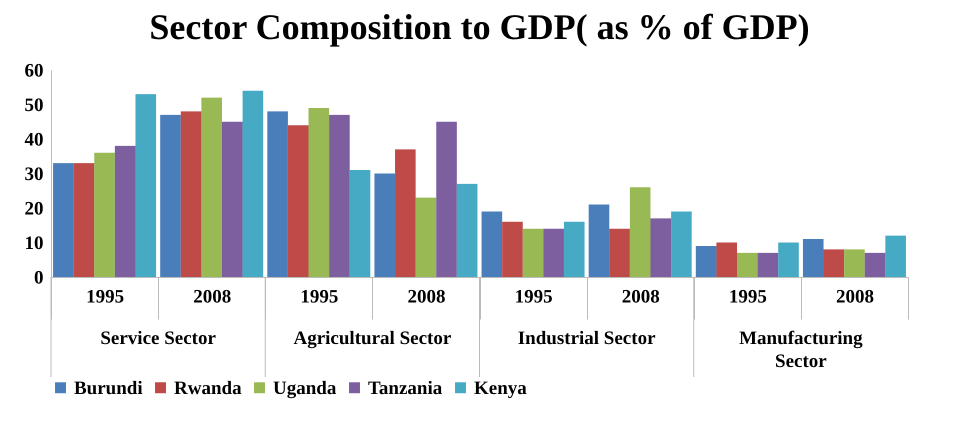  Describe the element at coordinates (587, 338) in the screenshot. I see `text: Industrial Sector` at that location.